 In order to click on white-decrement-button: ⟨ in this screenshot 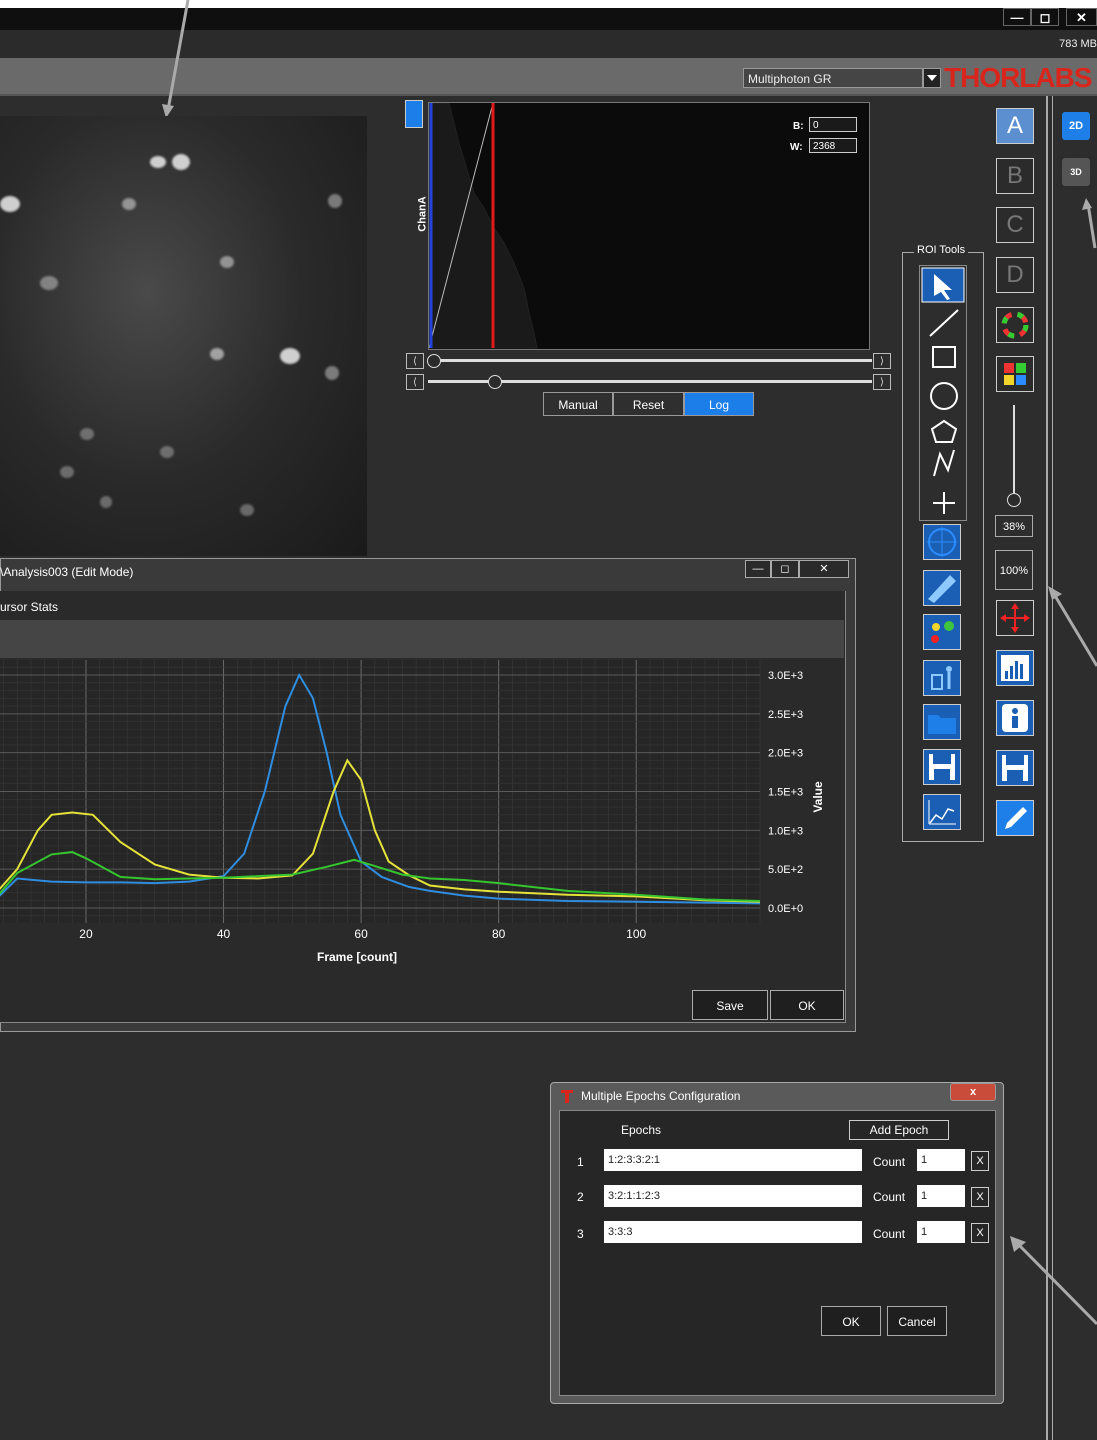, I will do `click(415, 382)`.